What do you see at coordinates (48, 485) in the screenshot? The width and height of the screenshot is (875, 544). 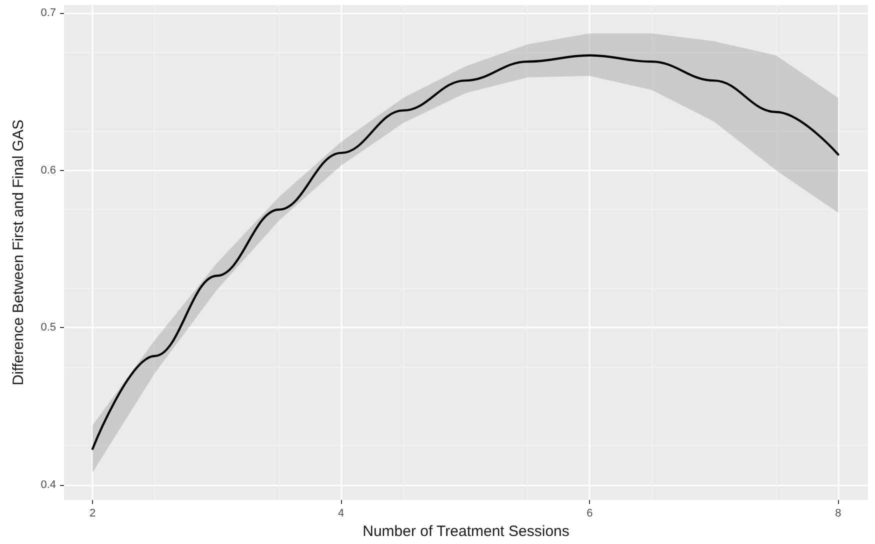 I see `y-tick-label: 0.4` at bounding box center [48, 485].